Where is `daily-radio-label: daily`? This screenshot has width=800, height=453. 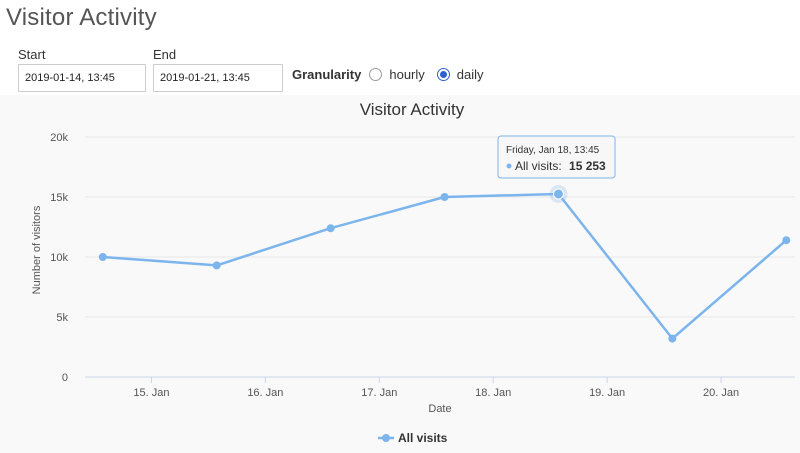 daily-radio-label: daily is located at coordinates (470, 74).